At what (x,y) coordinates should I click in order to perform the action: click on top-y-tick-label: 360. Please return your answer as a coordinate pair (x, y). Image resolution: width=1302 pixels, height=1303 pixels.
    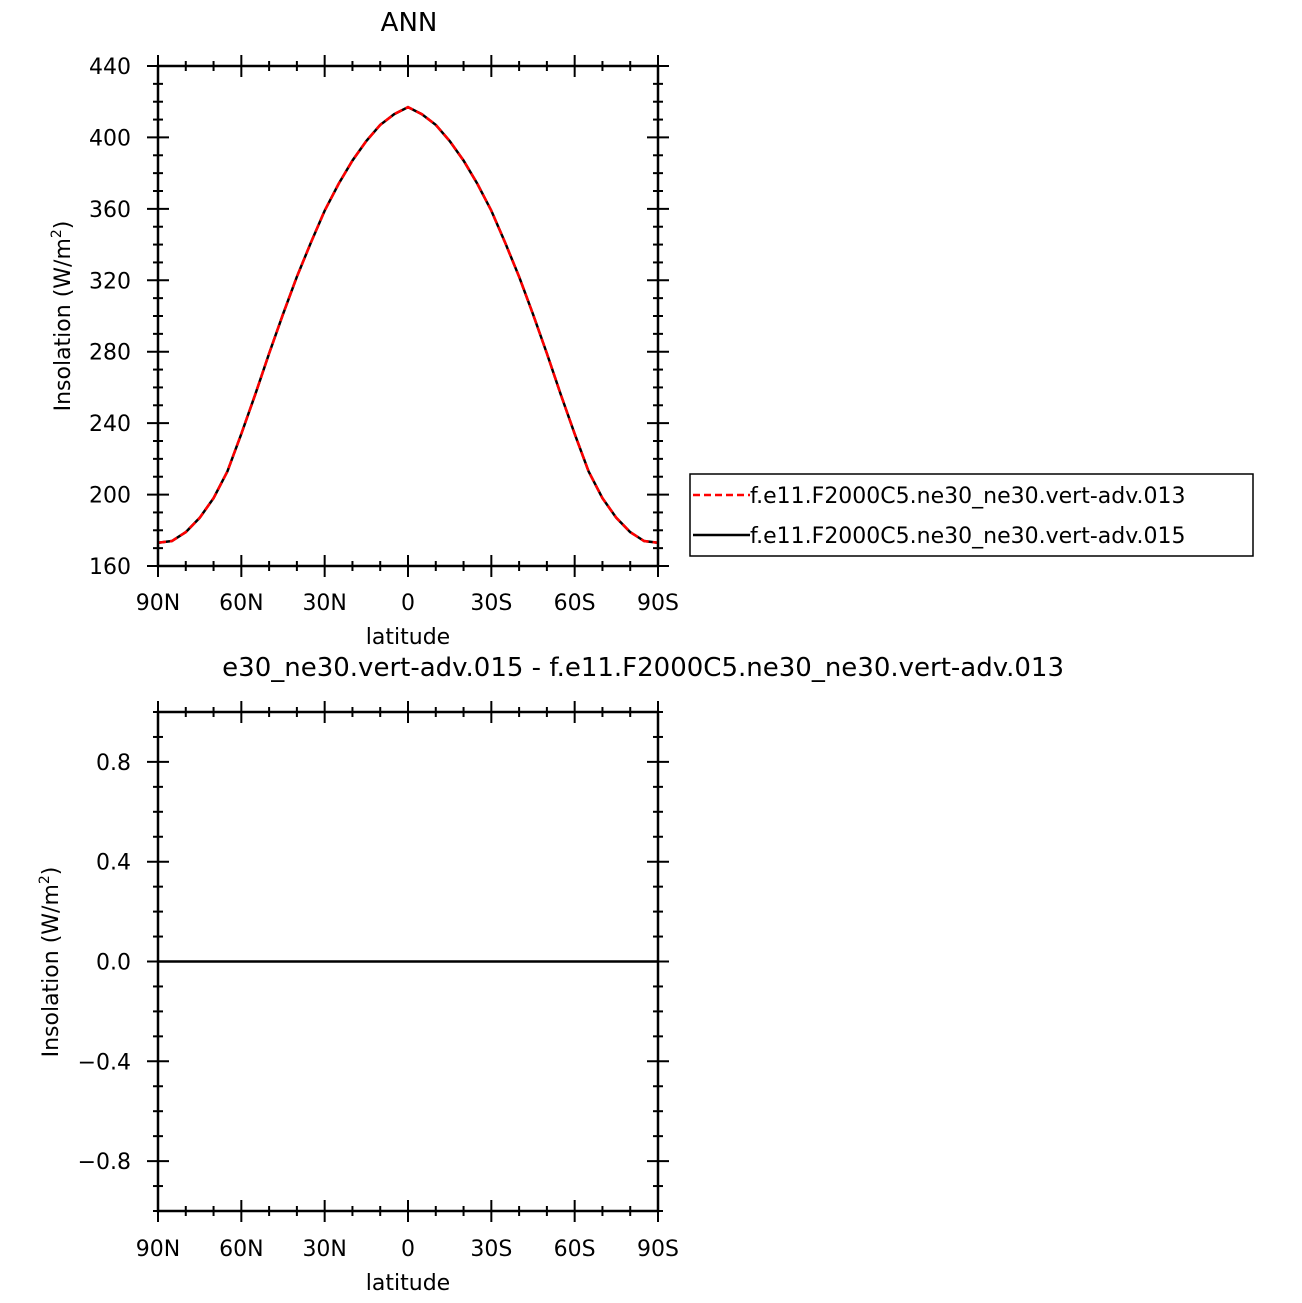
    Looking at the image, I should click on (110, 210).